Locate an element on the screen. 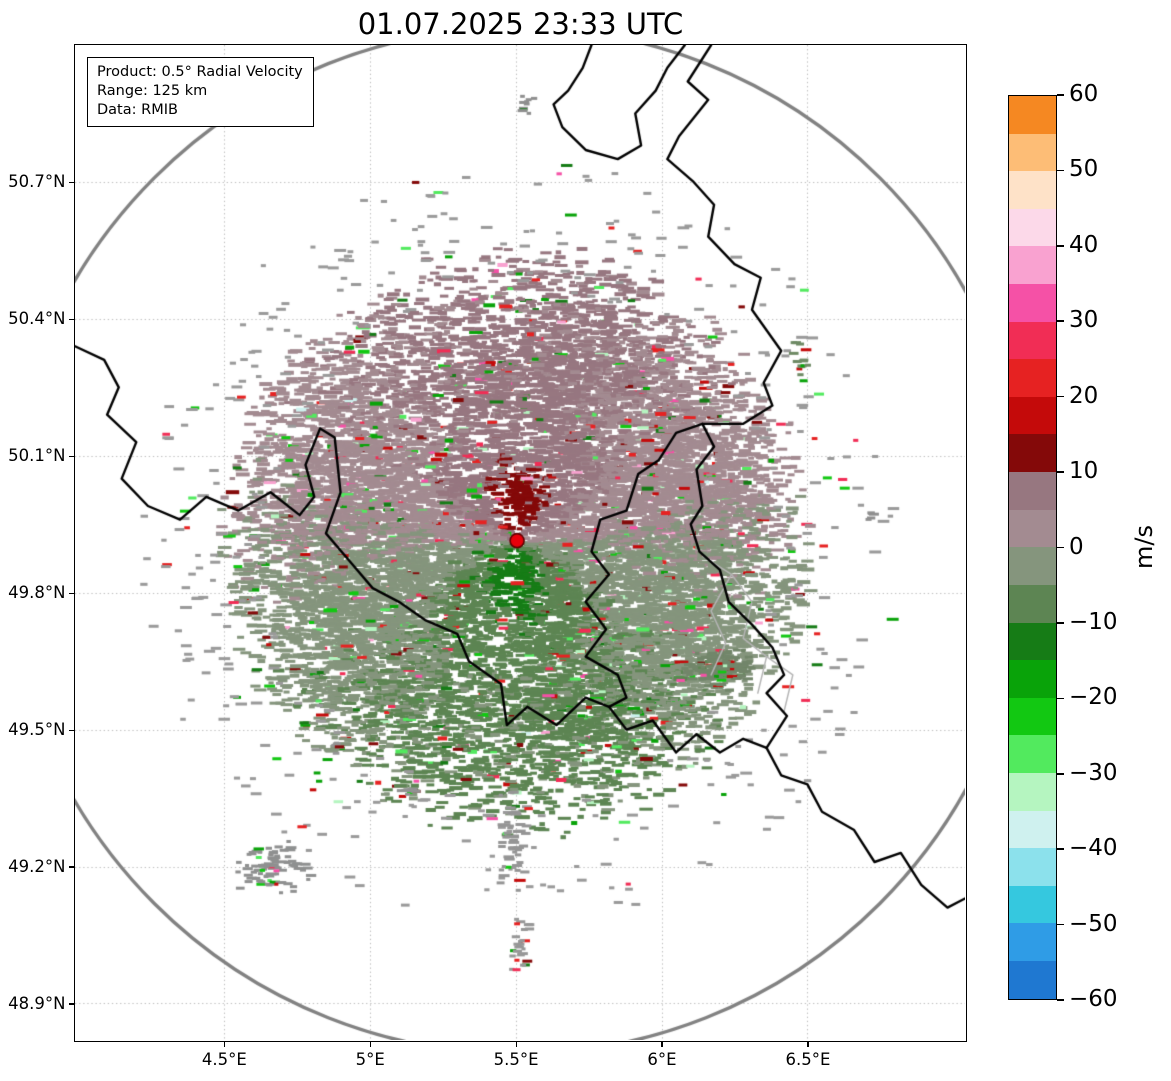 The image size is (1171, 1081). colorbar-tick-label: −50 is located at coordinates (1093, 923).